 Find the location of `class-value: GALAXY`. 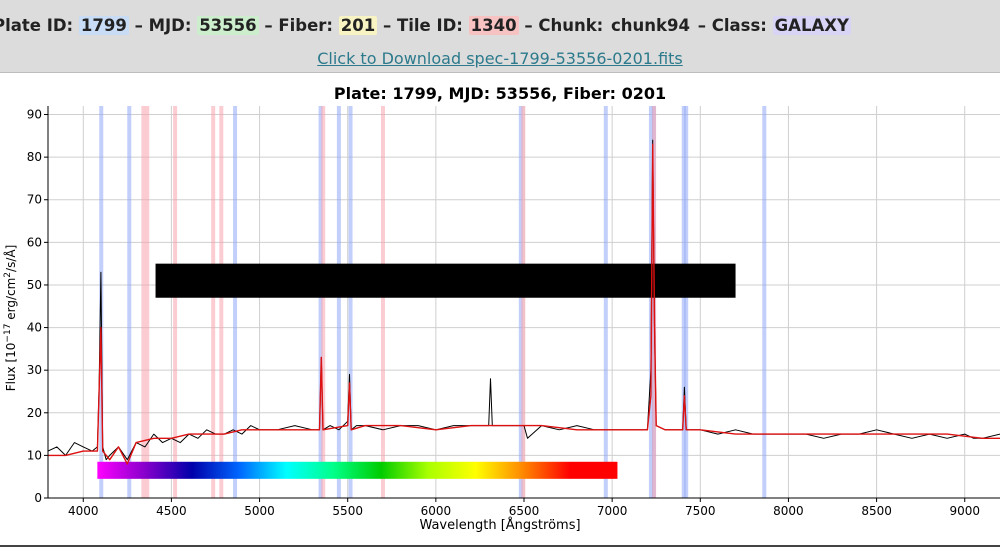

class-value: GALAXY is located at coordinates (811, 25).